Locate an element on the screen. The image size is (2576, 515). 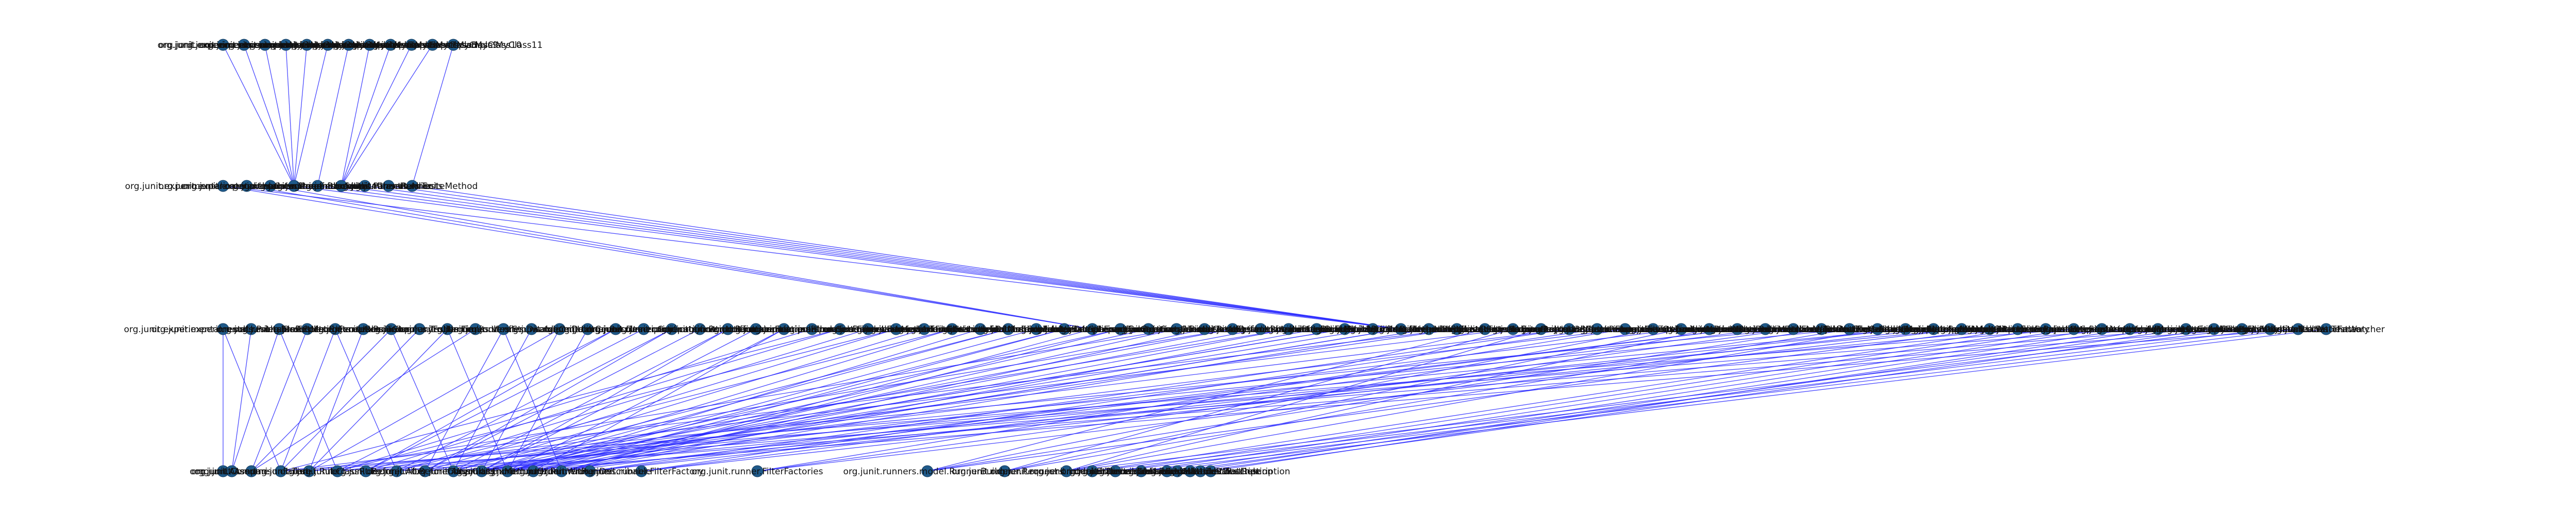
node-label: org.junit.runners.Parameterized is located at coordinates (294, 187).